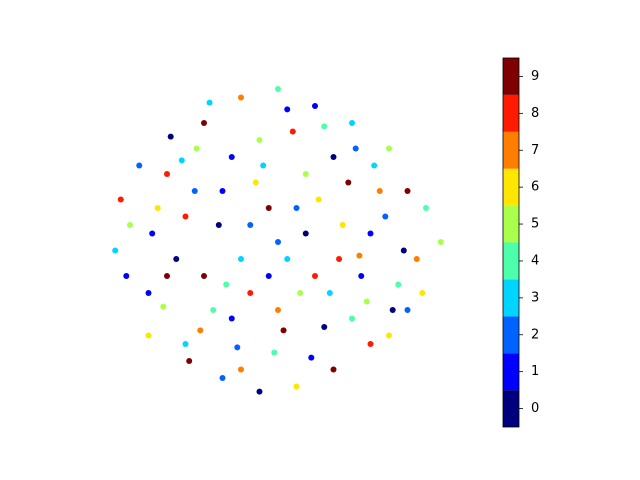  I want to click on colorbar-frame, so click(511, 242).